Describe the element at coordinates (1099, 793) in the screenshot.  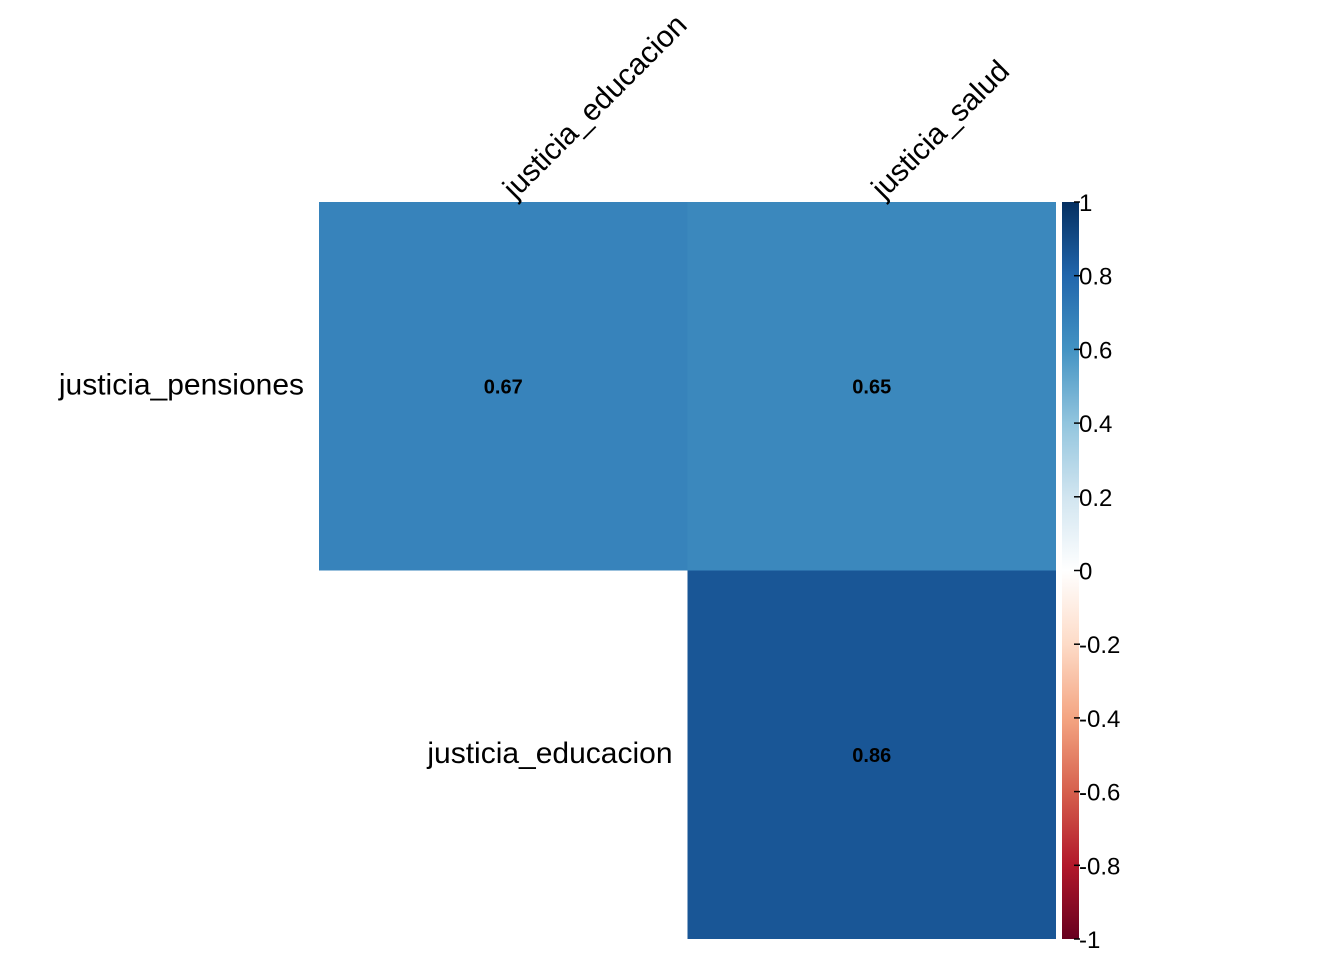
I see `legend-tick-label-8: -0.6` at that location.